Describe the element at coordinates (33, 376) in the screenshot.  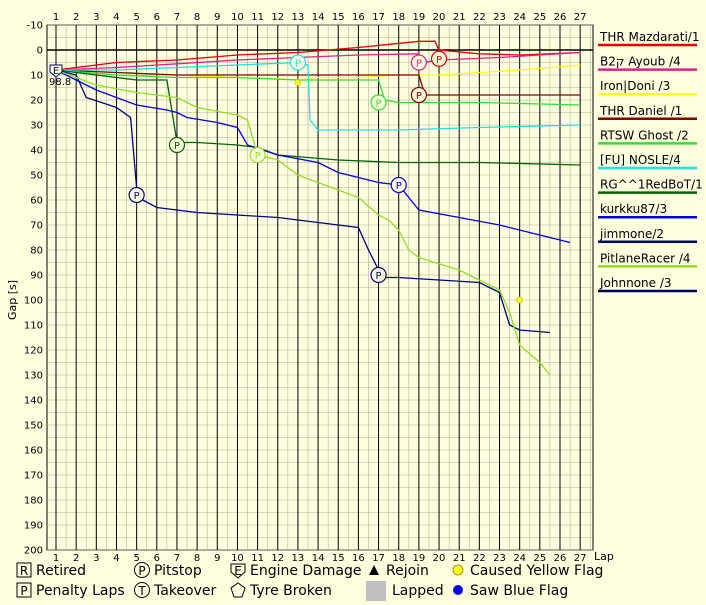
I see `y-tick: 130` at that location.